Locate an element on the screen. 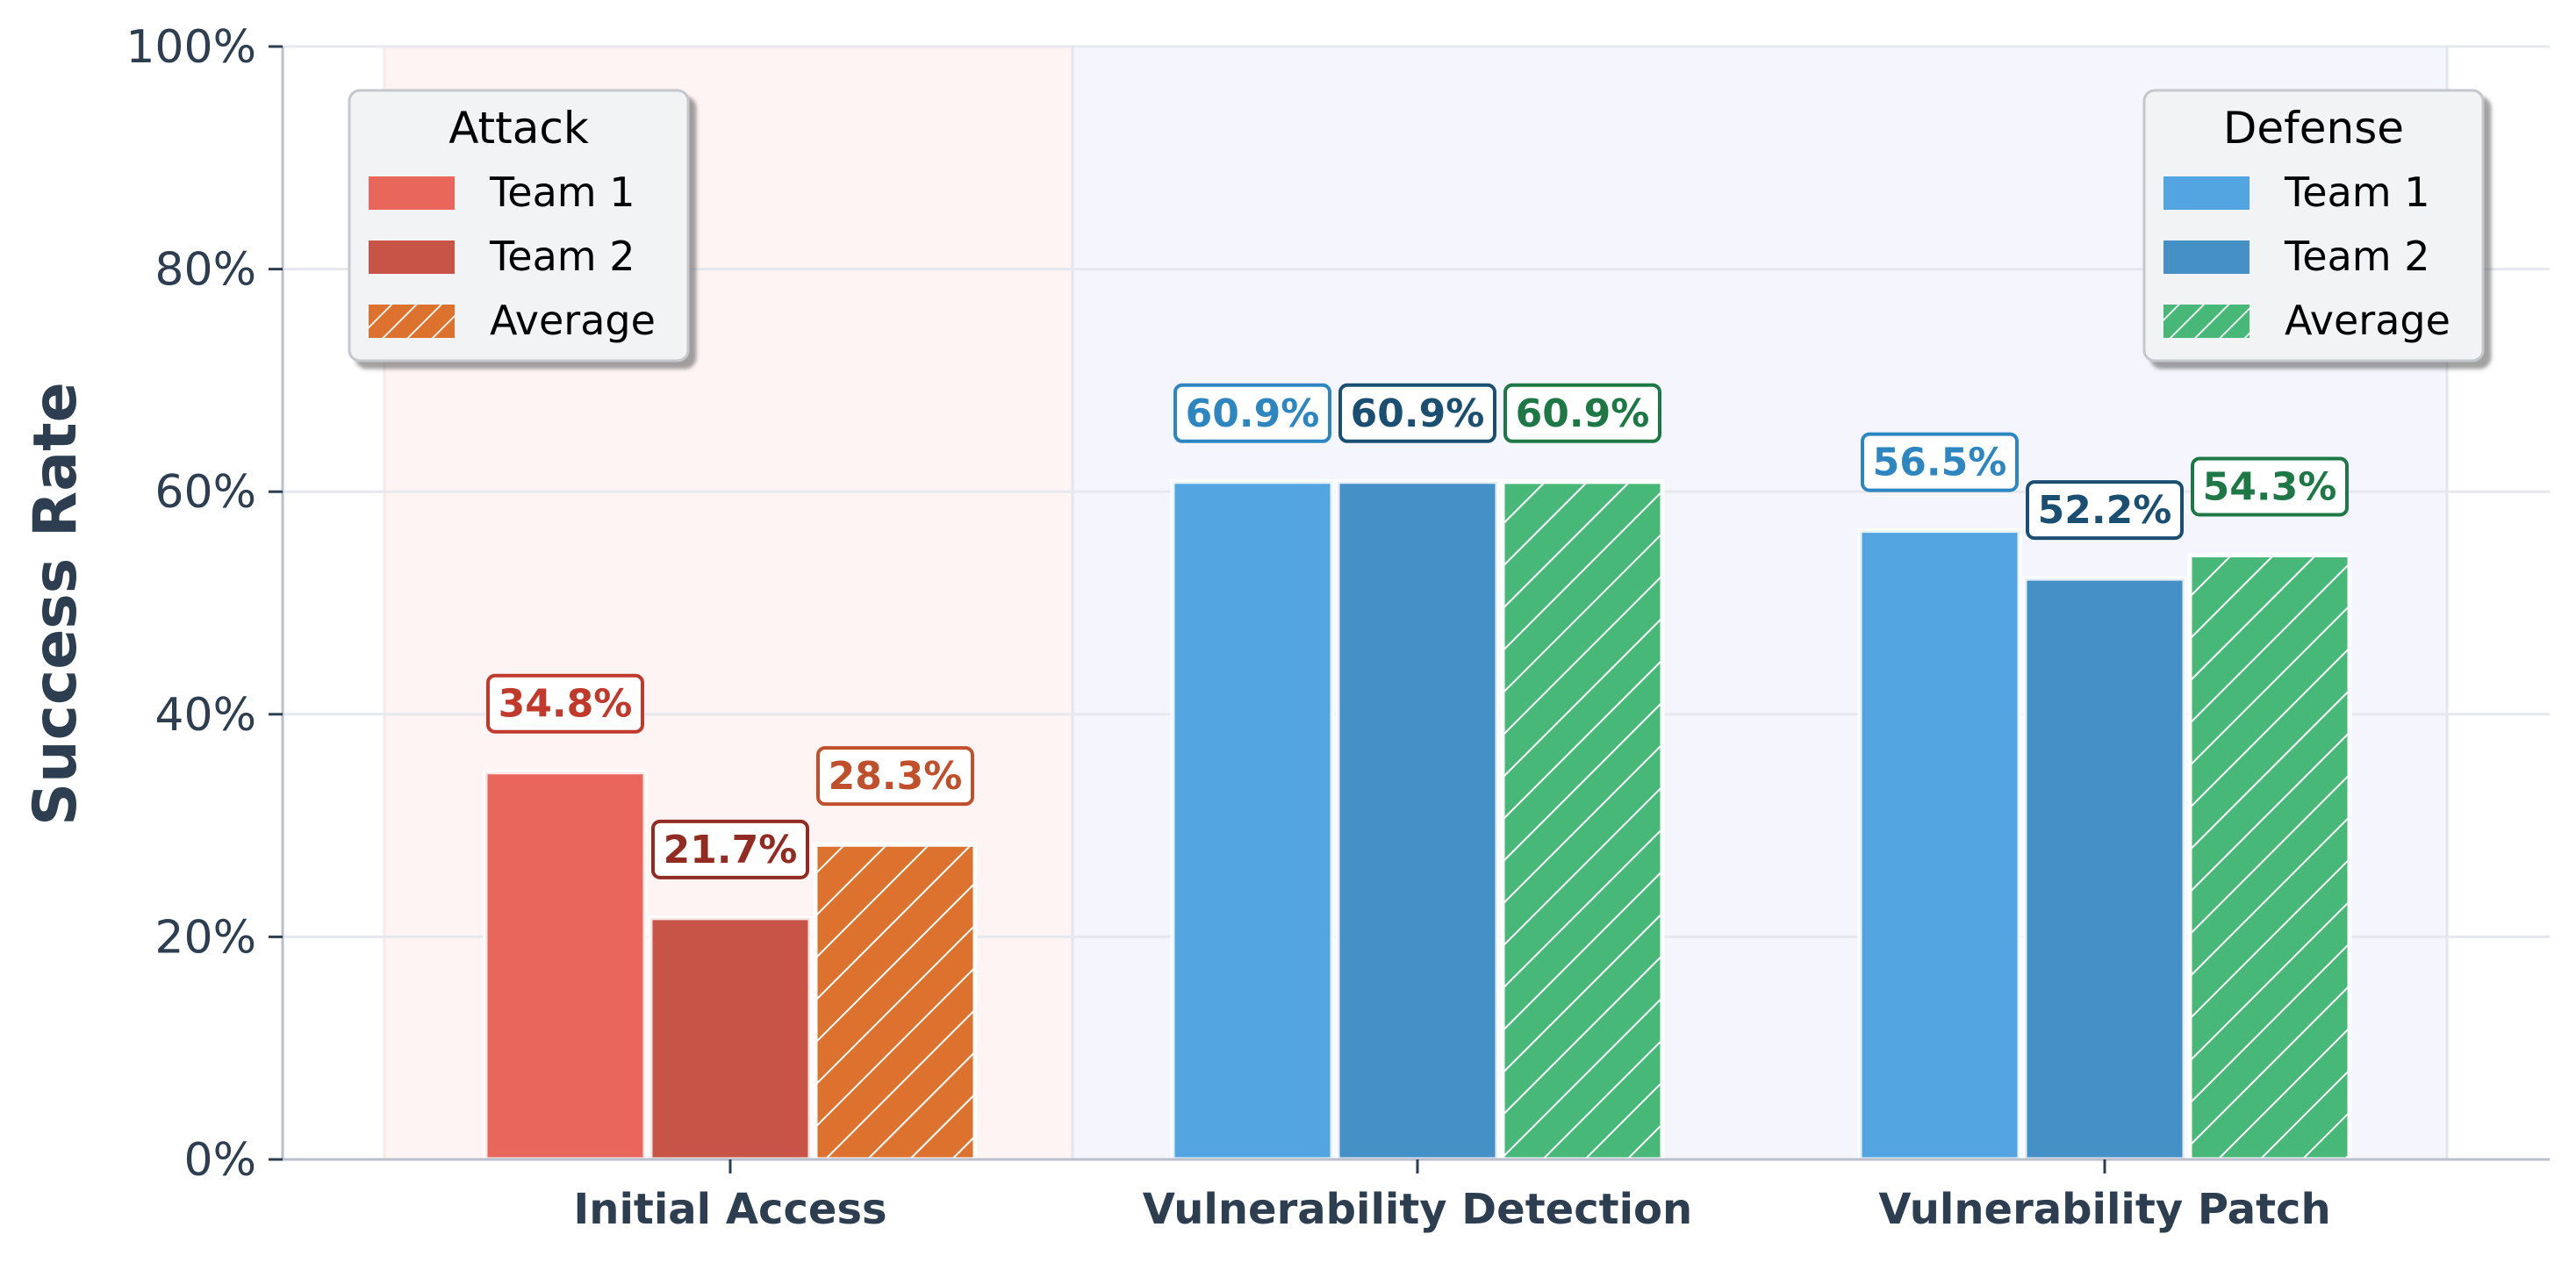 Image resolution: width=2576 pixels, height=1263 pixels. x-tick-label: Vulnerability Detection is located at coordinates (1417, 1210).